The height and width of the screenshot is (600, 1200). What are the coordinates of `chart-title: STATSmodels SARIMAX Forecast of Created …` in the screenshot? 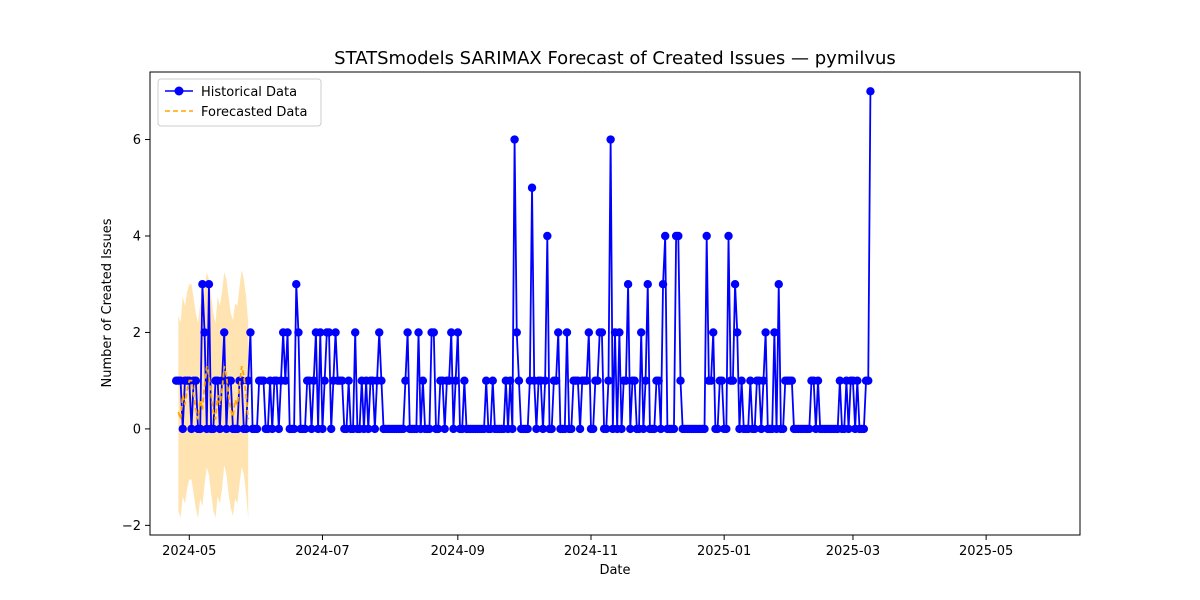 It's located at (615, 58).